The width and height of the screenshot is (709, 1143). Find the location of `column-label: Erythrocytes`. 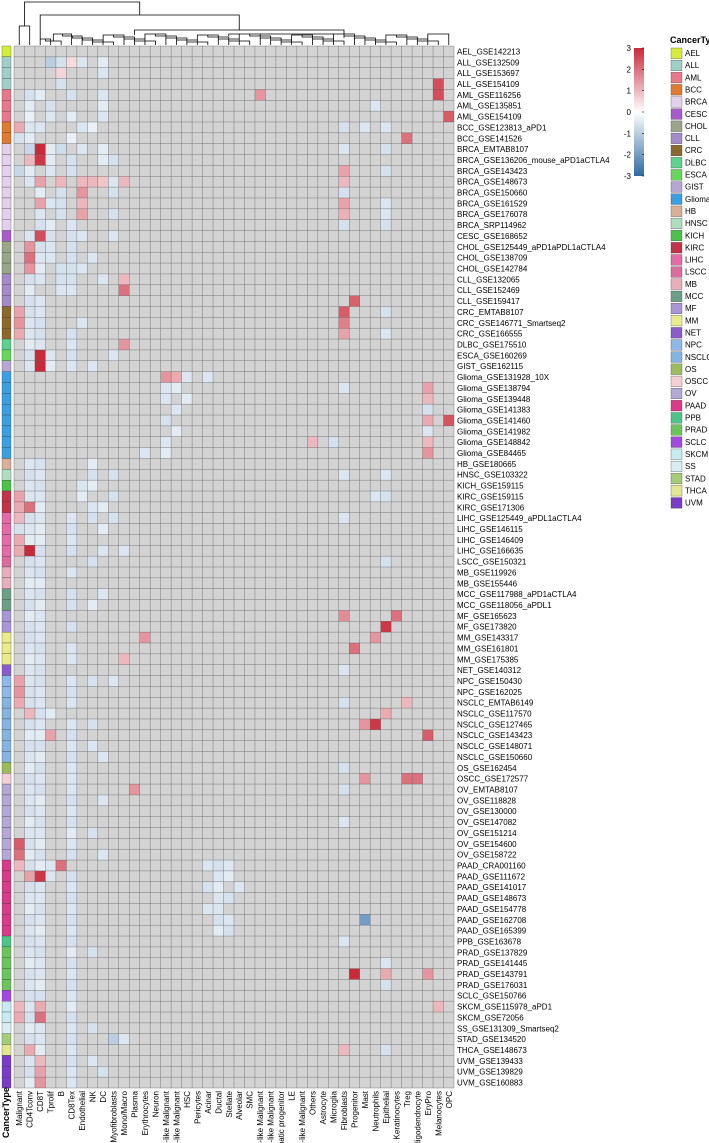

column-label: Erythrocytes is located at coordinates (145, 1113).